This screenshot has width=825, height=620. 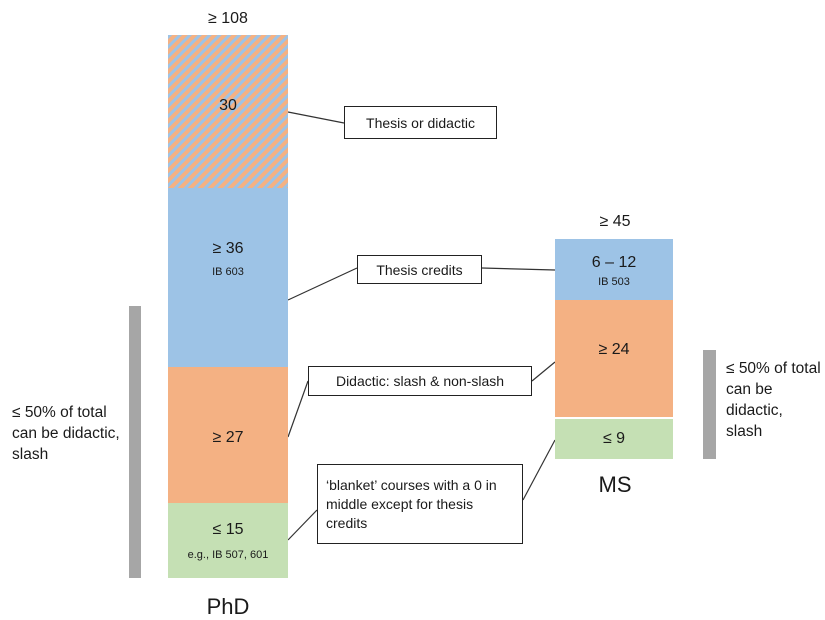 I want to click on line-blanket-phd, so click(x=302, y=525).